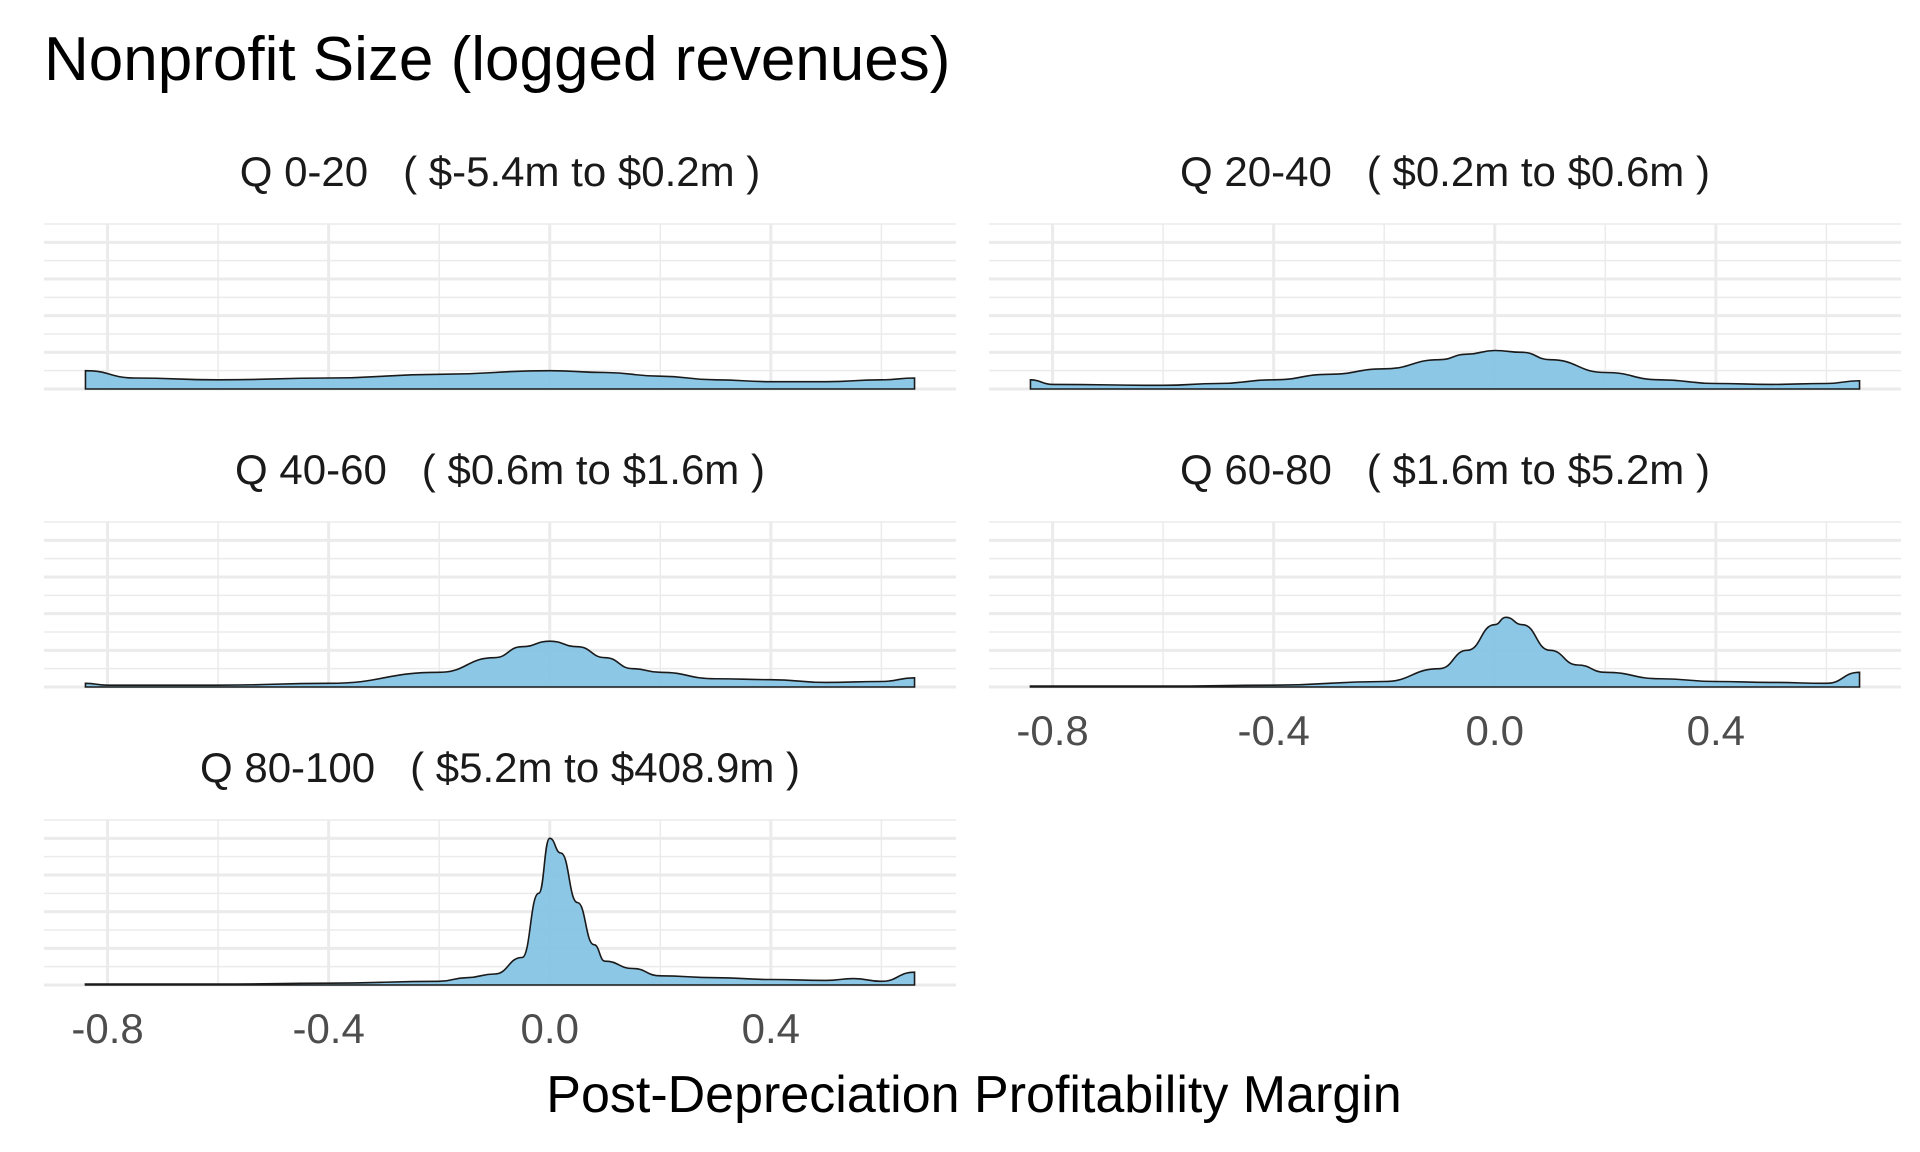 This screenshot has height=1152, width=1920. What do you see at coordinates (500, 269) in the screenshot?
I see `facet-panel: Q 0-20 ( $-5.4m to $0.2m )` at bounding box center [500, 269].